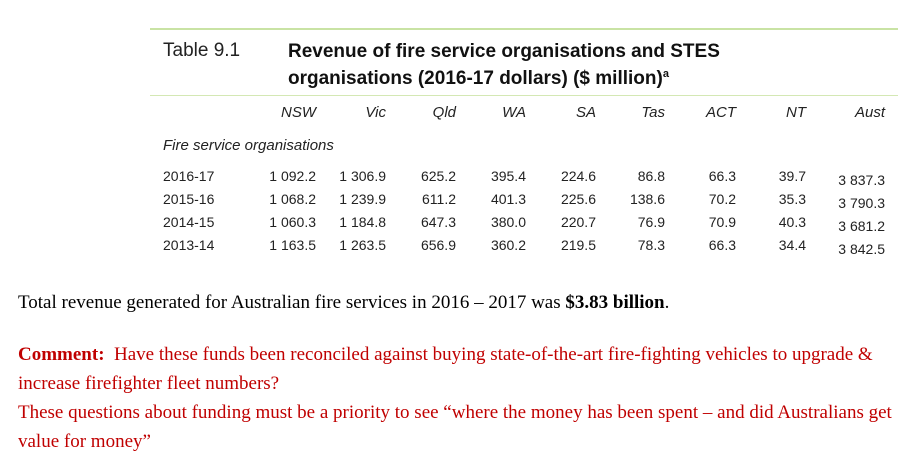  Describe the element at coordinates (615, 302) in the screenshot. I see `summary-amount: $3.83 billion` at that location.